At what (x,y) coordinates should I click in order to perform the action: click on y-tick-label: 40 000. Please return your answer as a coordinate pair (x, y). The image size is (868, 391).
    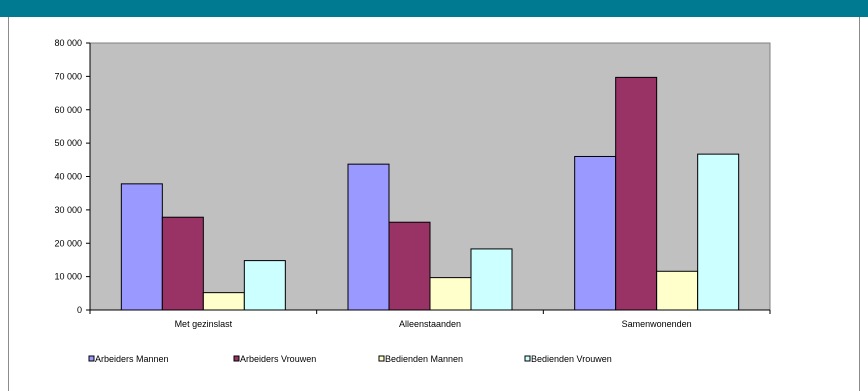
    Looking at the image, I should click on (68, 177).